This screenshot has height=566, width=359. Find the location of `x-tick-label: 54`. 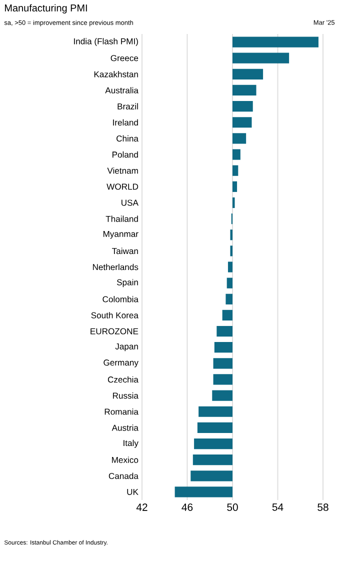

x-tick-label: 54 is located at coordinates (278, 507).